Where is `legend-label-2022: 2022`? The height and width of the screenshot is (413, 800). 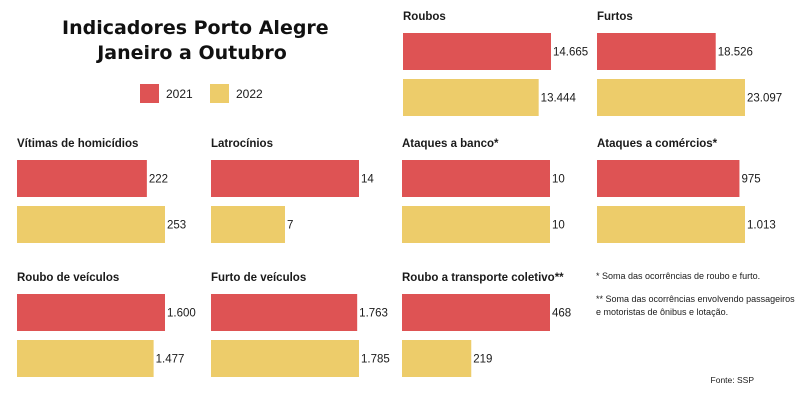
legend-label-2022: 2022 is located at coordinates (249, 93).